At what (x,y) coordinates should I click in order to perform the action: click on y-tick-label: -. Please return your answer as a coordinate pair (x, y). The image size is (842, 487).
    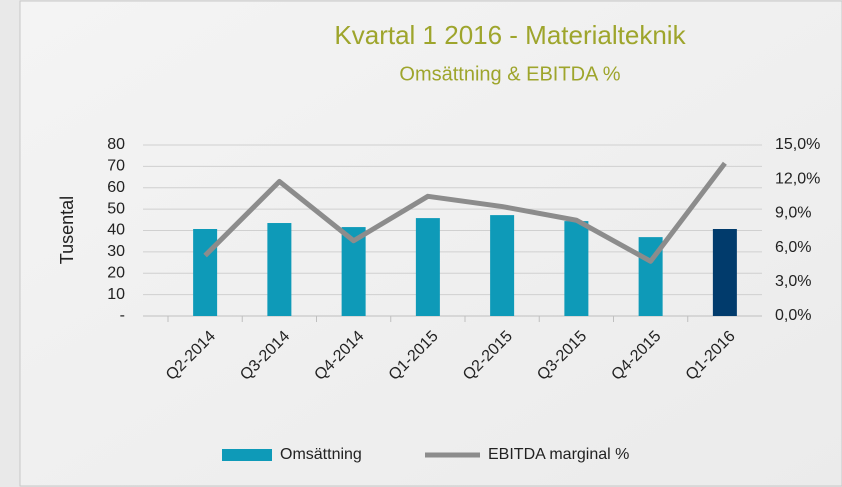
    Looking at the image, I should click on (122, 315).